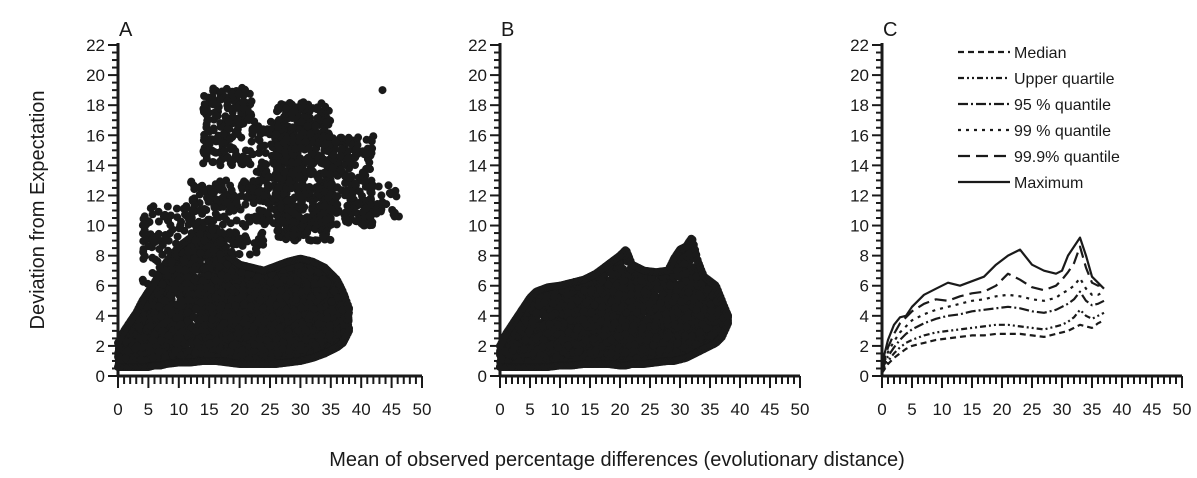 The height and width of the screenshot is (478, 1197). Describe the element at coordinates (38, 209) in the screenshot. I see `y-axis-label: Deviation from Expectation` at that location.